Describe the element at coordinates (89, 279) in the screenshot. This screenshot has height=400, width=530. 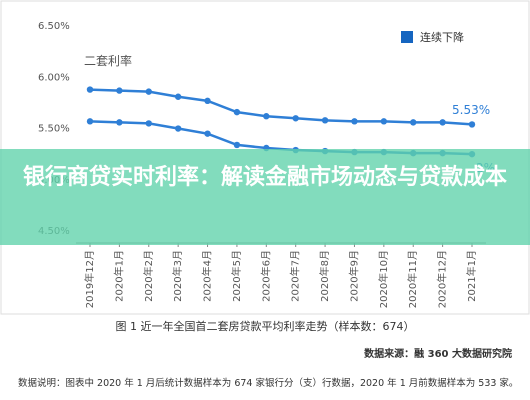
I see `x-tick-label: 2019年12月` at that location.